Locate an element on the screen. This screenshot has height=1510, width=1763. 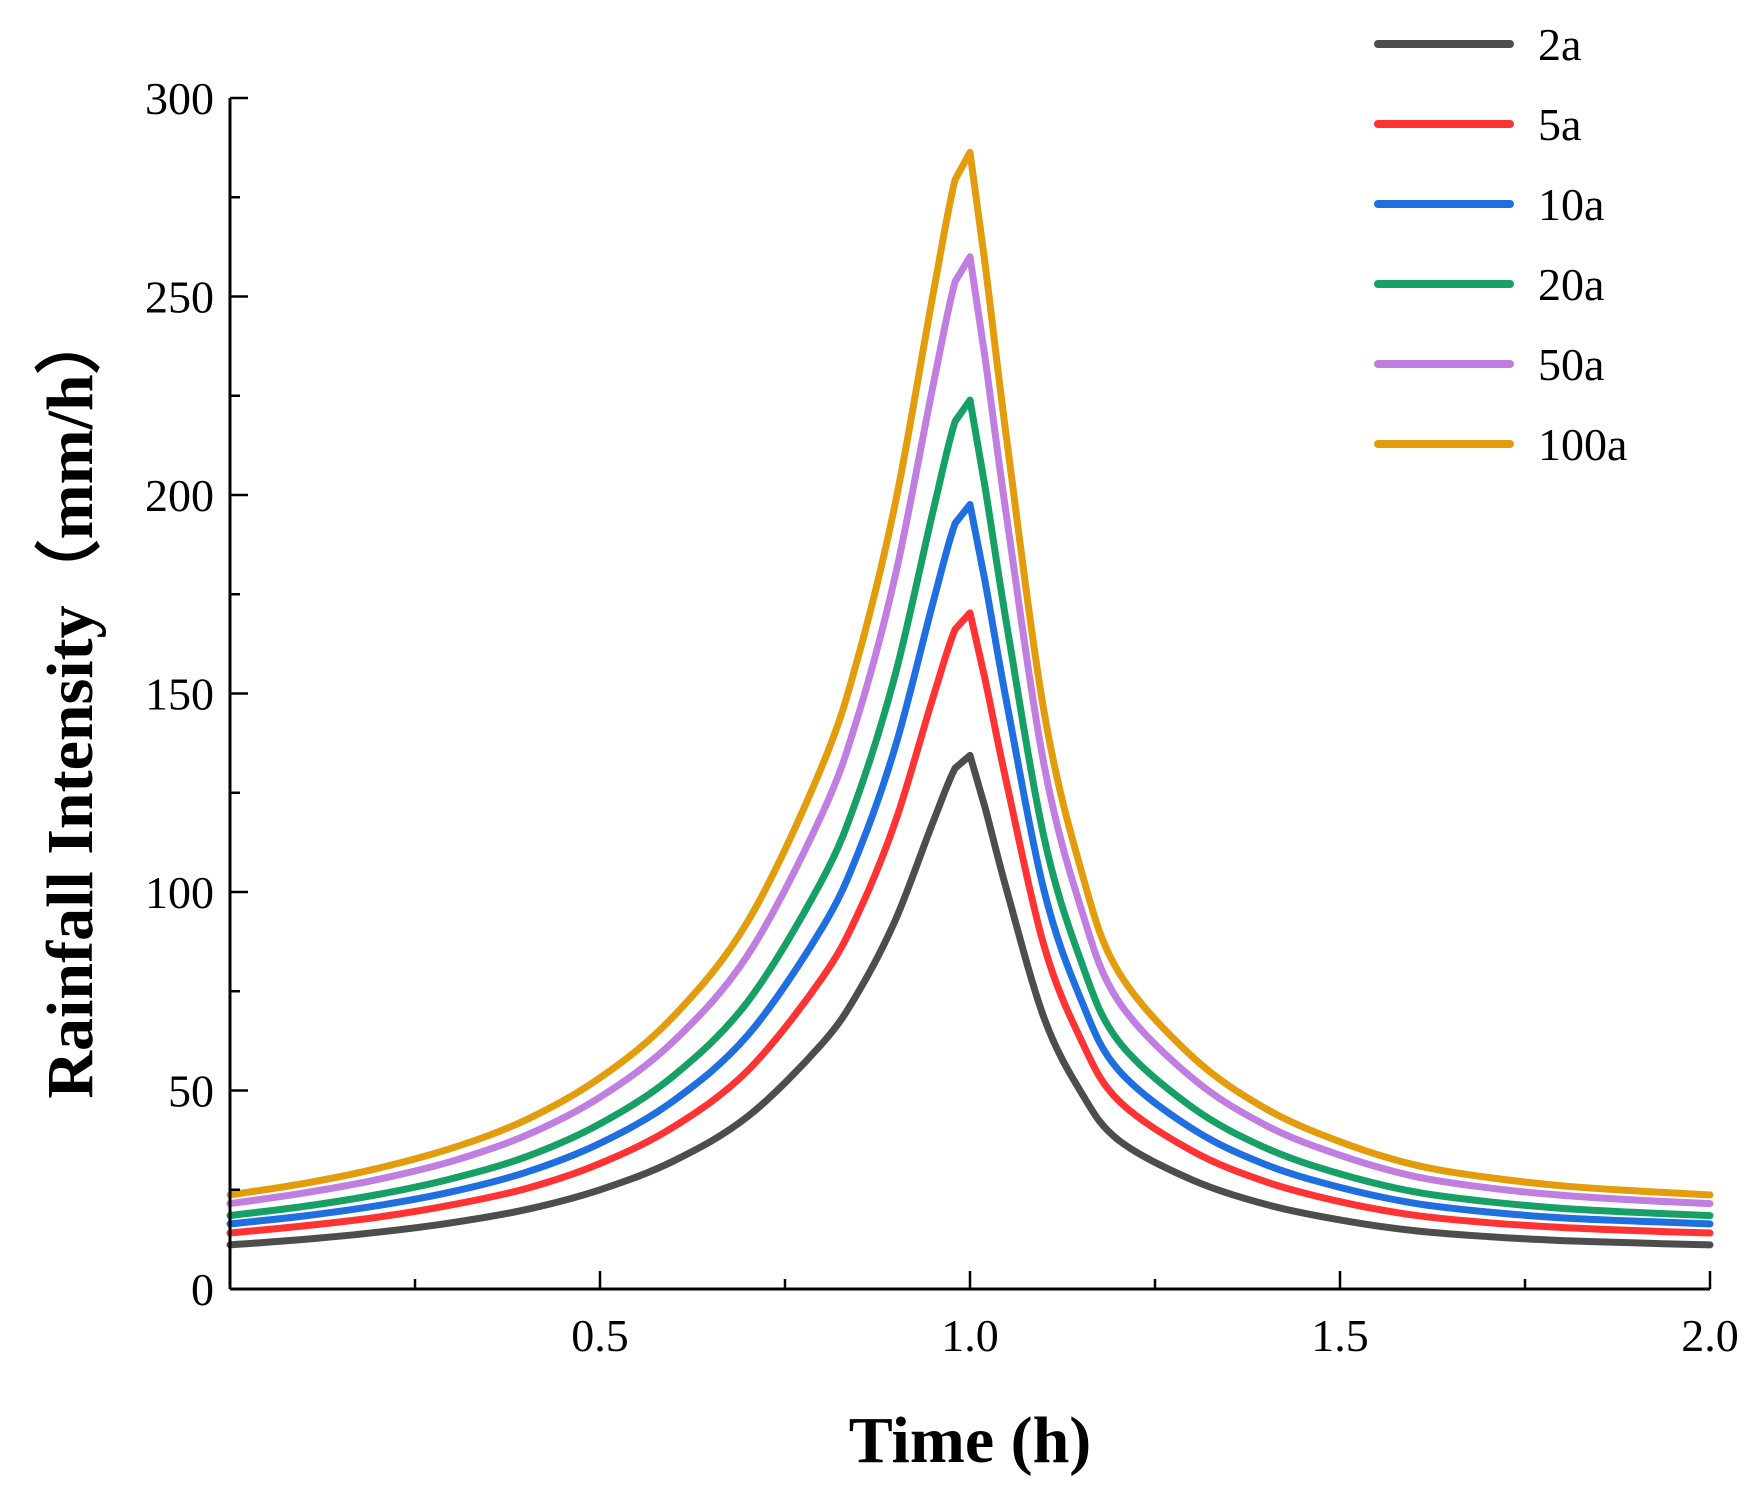
y-tick-label-50: 50 is located at coordinates (191, 1091).